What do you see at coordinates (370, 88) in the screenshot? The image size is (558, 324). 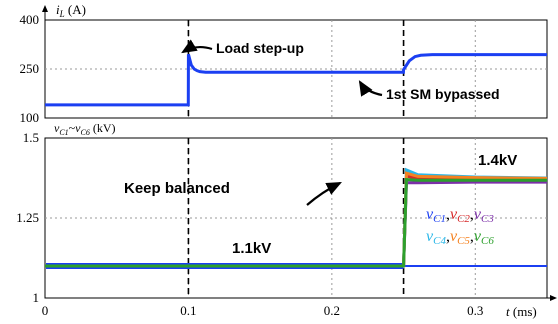 I see `bypass-arrow` at bounding box center [370, 88].